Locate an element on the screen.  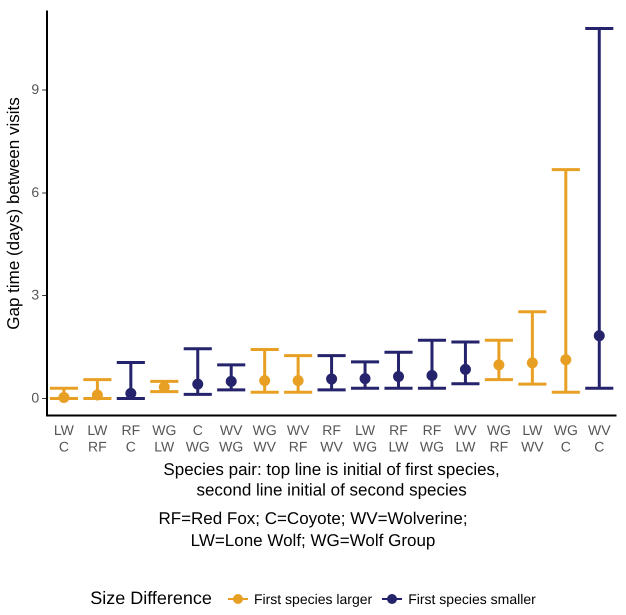
x-tick-label: WG RF is located at coordinates (498, 438).